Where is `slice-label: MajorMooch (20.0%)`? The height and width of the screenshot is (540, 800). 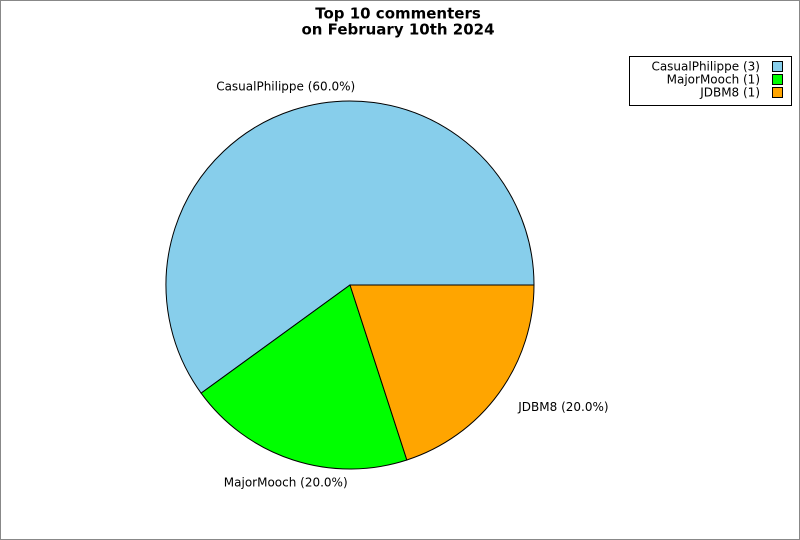
slice-label: MajorMooch (20.0%) is located at coordinates (286, 482).